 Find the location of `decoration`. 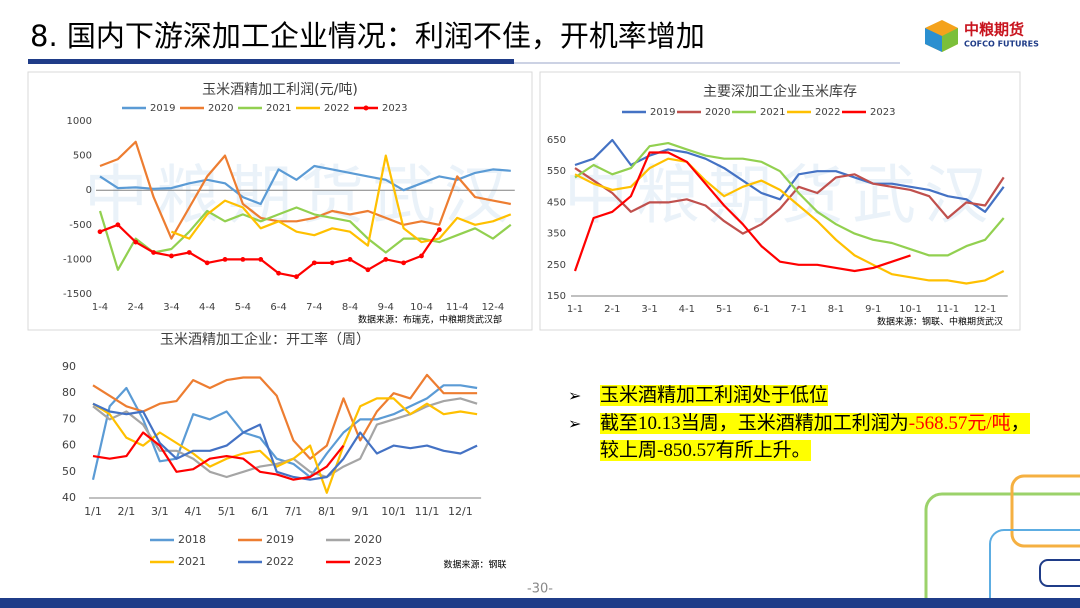

decoration is located at coordinates (1002, 541).